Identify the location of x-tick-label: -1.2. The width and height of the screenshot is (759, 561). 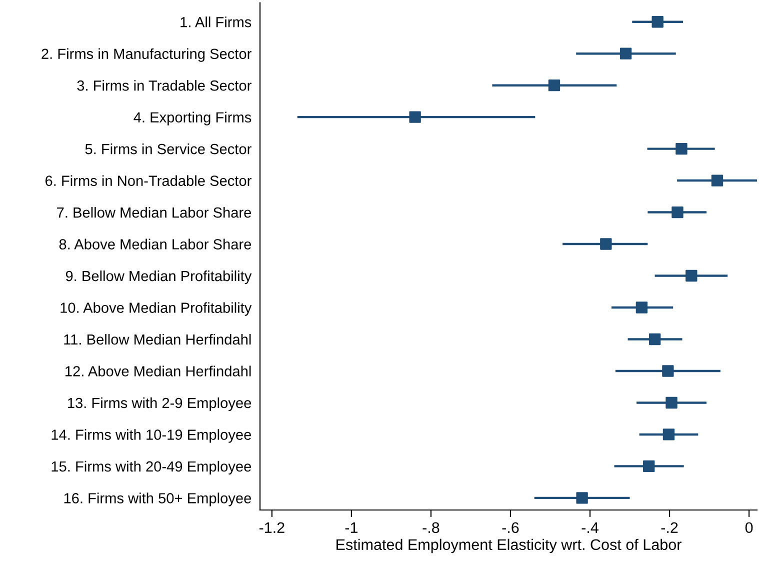
(271, 527).